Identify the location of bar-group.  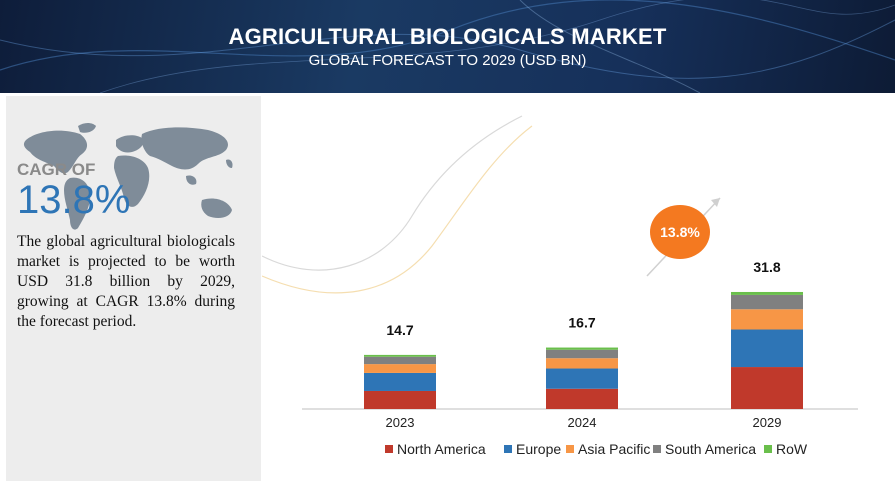
(583, 350).